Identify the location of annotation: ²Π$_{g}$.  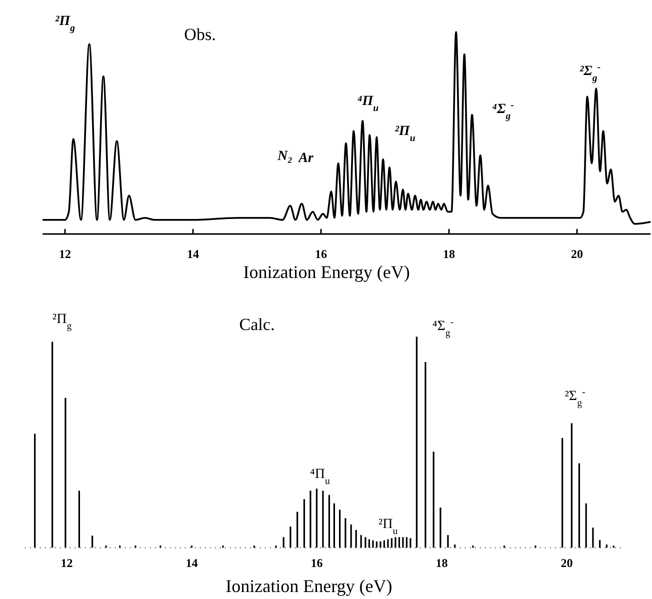
(65, 24).